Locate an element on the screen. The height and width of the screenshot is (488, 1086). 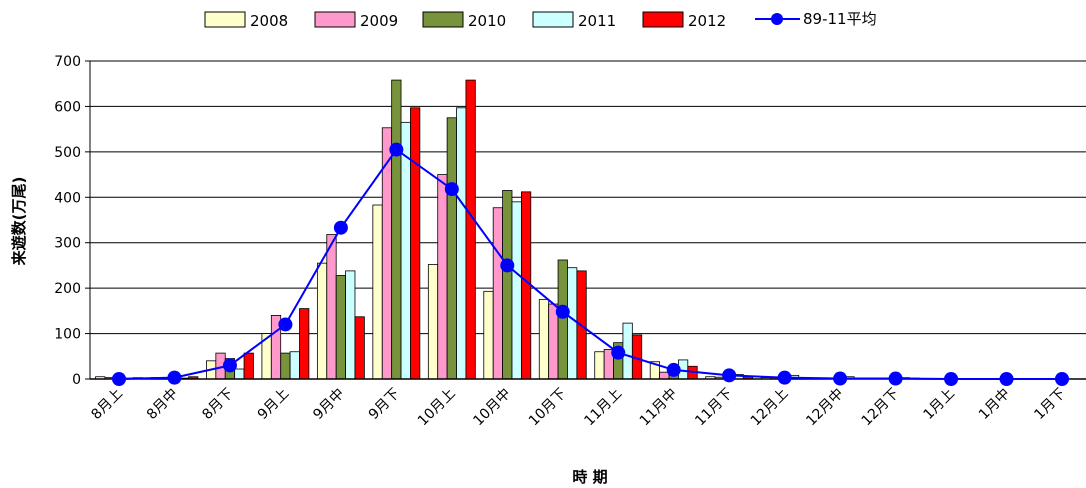
x-tick-label: 8月上 is located at coordinates (106, 404).